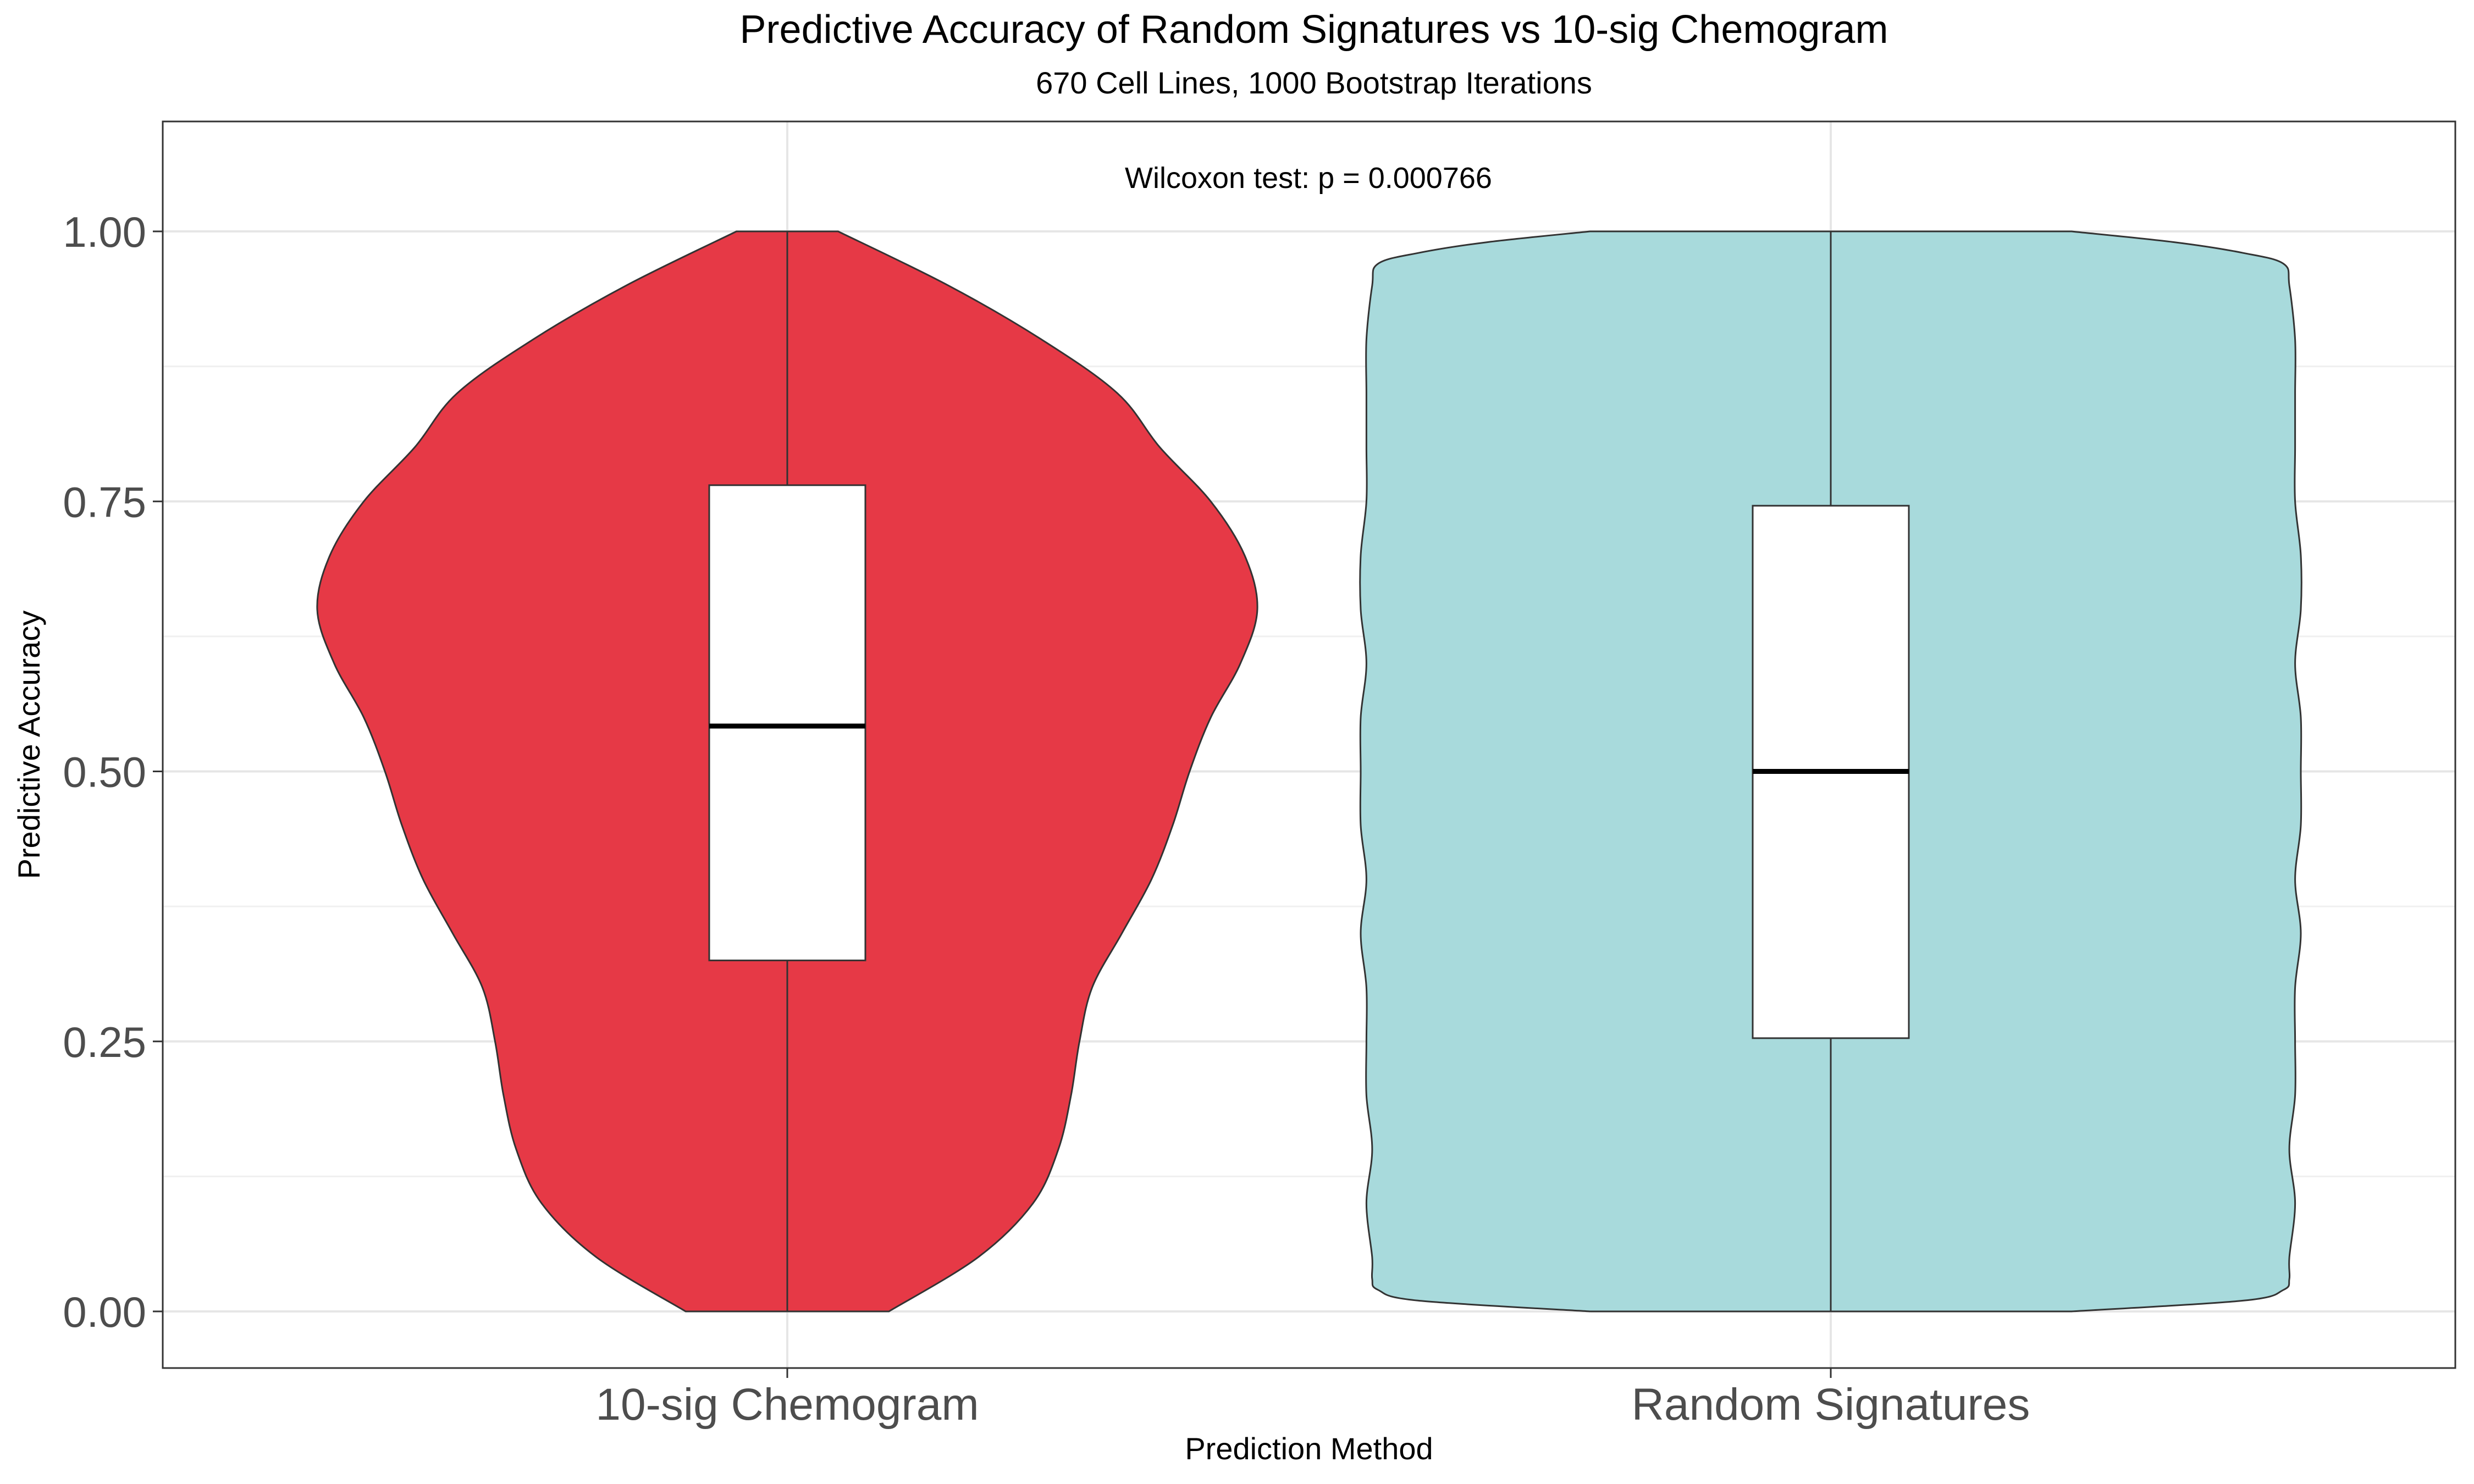 Image resolution: width=2474 pixels, height=1484 pixels. I want to click on y-tick-label: 0.25, so click(105, 1042).